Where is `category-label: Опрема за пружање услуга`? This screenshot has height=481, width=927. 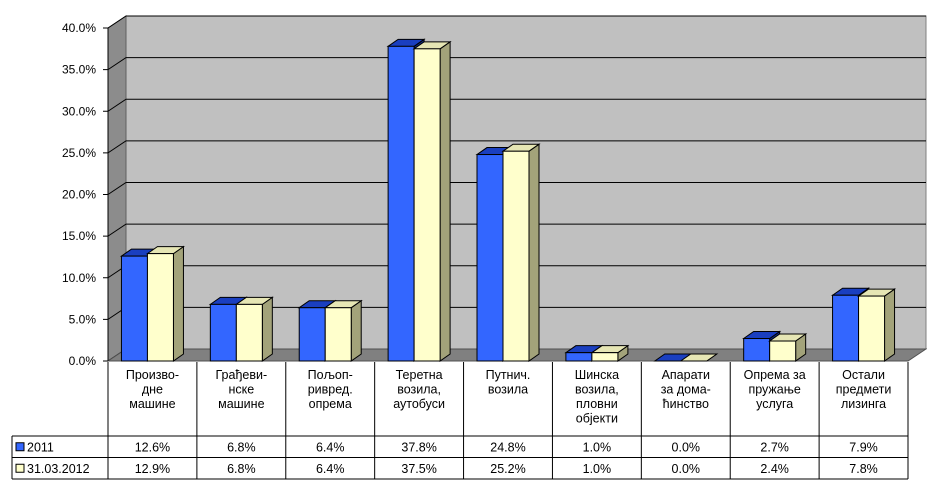
category-label: Опрема за пружање услуга is located at coordinates (775, 389).